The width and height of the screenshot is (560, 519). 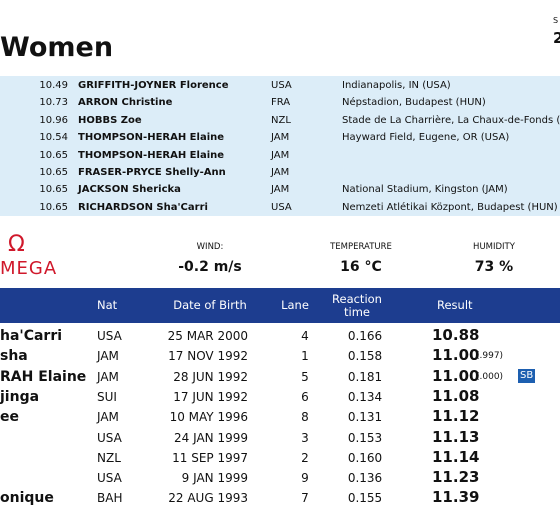 I want to click on result-note: (.997), so click(x=490, y=356).